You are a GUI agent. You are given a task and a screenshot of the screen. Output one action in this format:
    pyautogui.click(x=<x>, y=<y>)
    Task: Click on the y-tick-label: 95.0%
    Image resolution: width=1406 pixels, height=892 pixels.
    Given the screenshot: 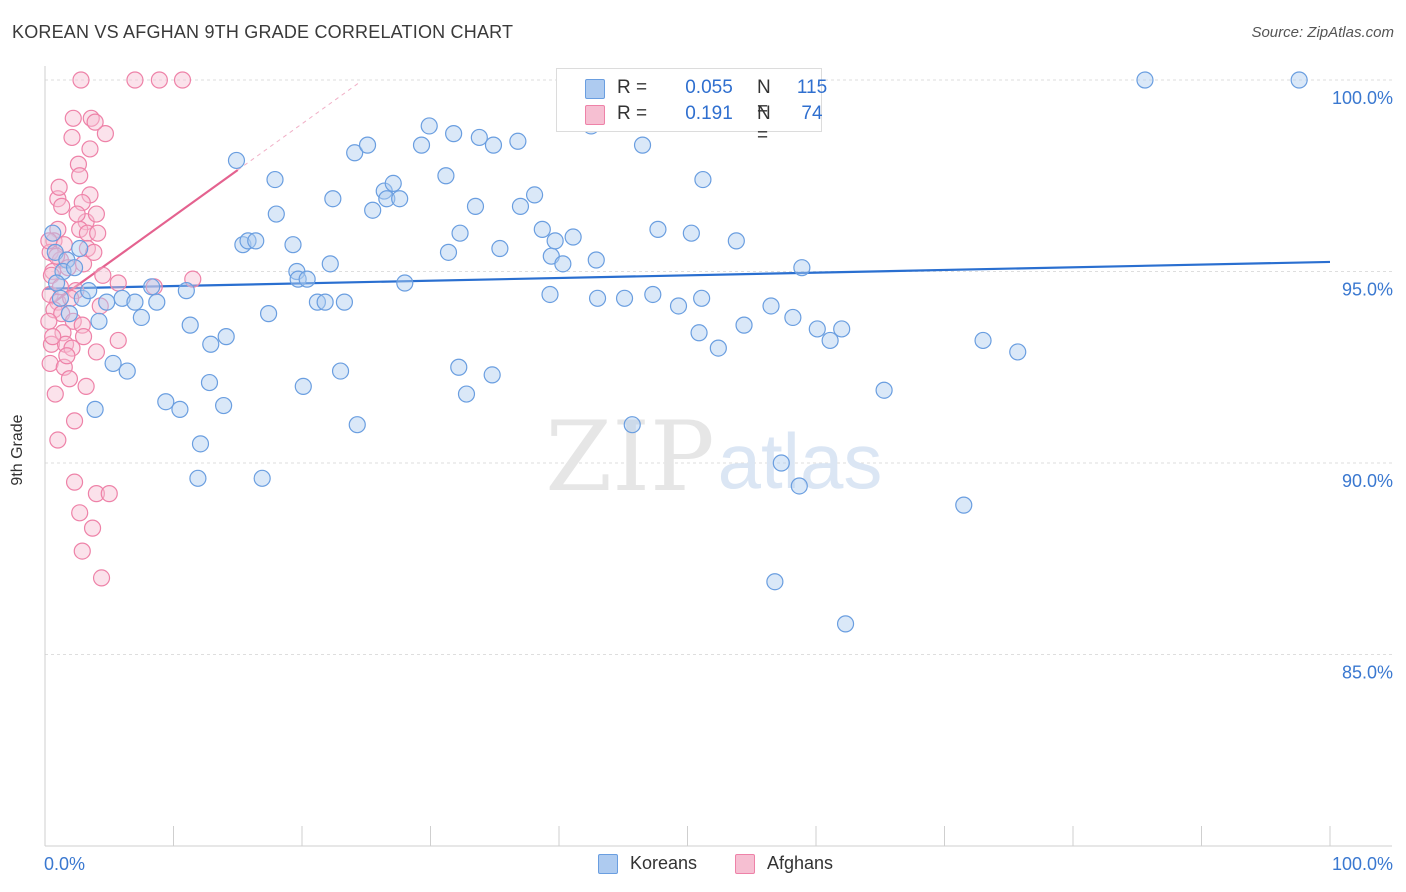 What is the action you would take?
    pyautogui.click(x=1367, y=290)
    